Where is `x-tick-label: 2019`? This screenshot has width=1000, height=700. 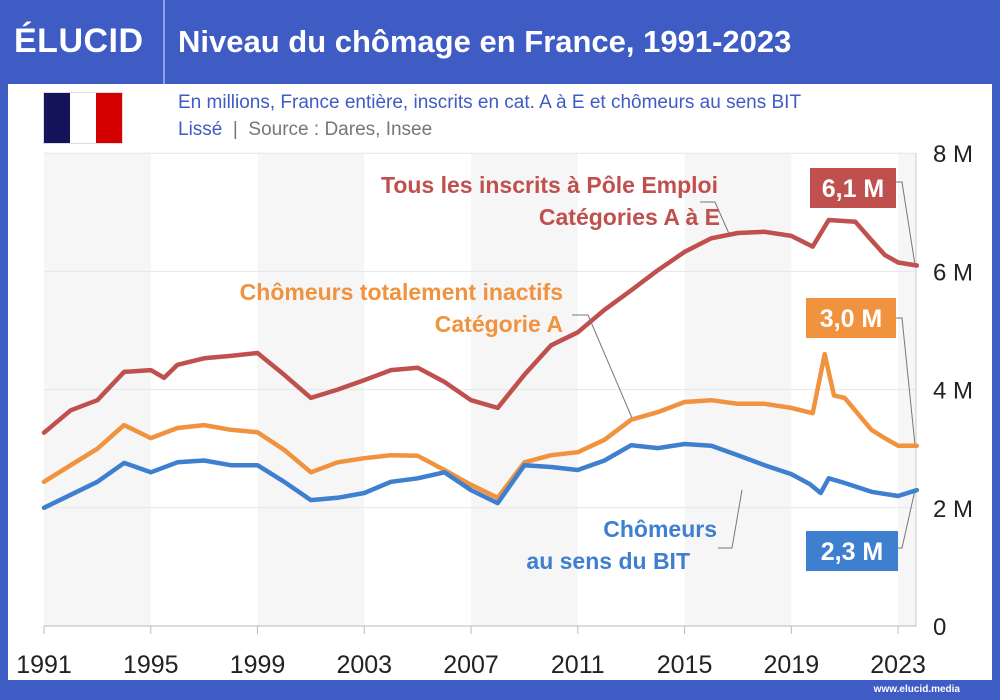
x-tick-label: 2019 is located at coordinates (792, 665).